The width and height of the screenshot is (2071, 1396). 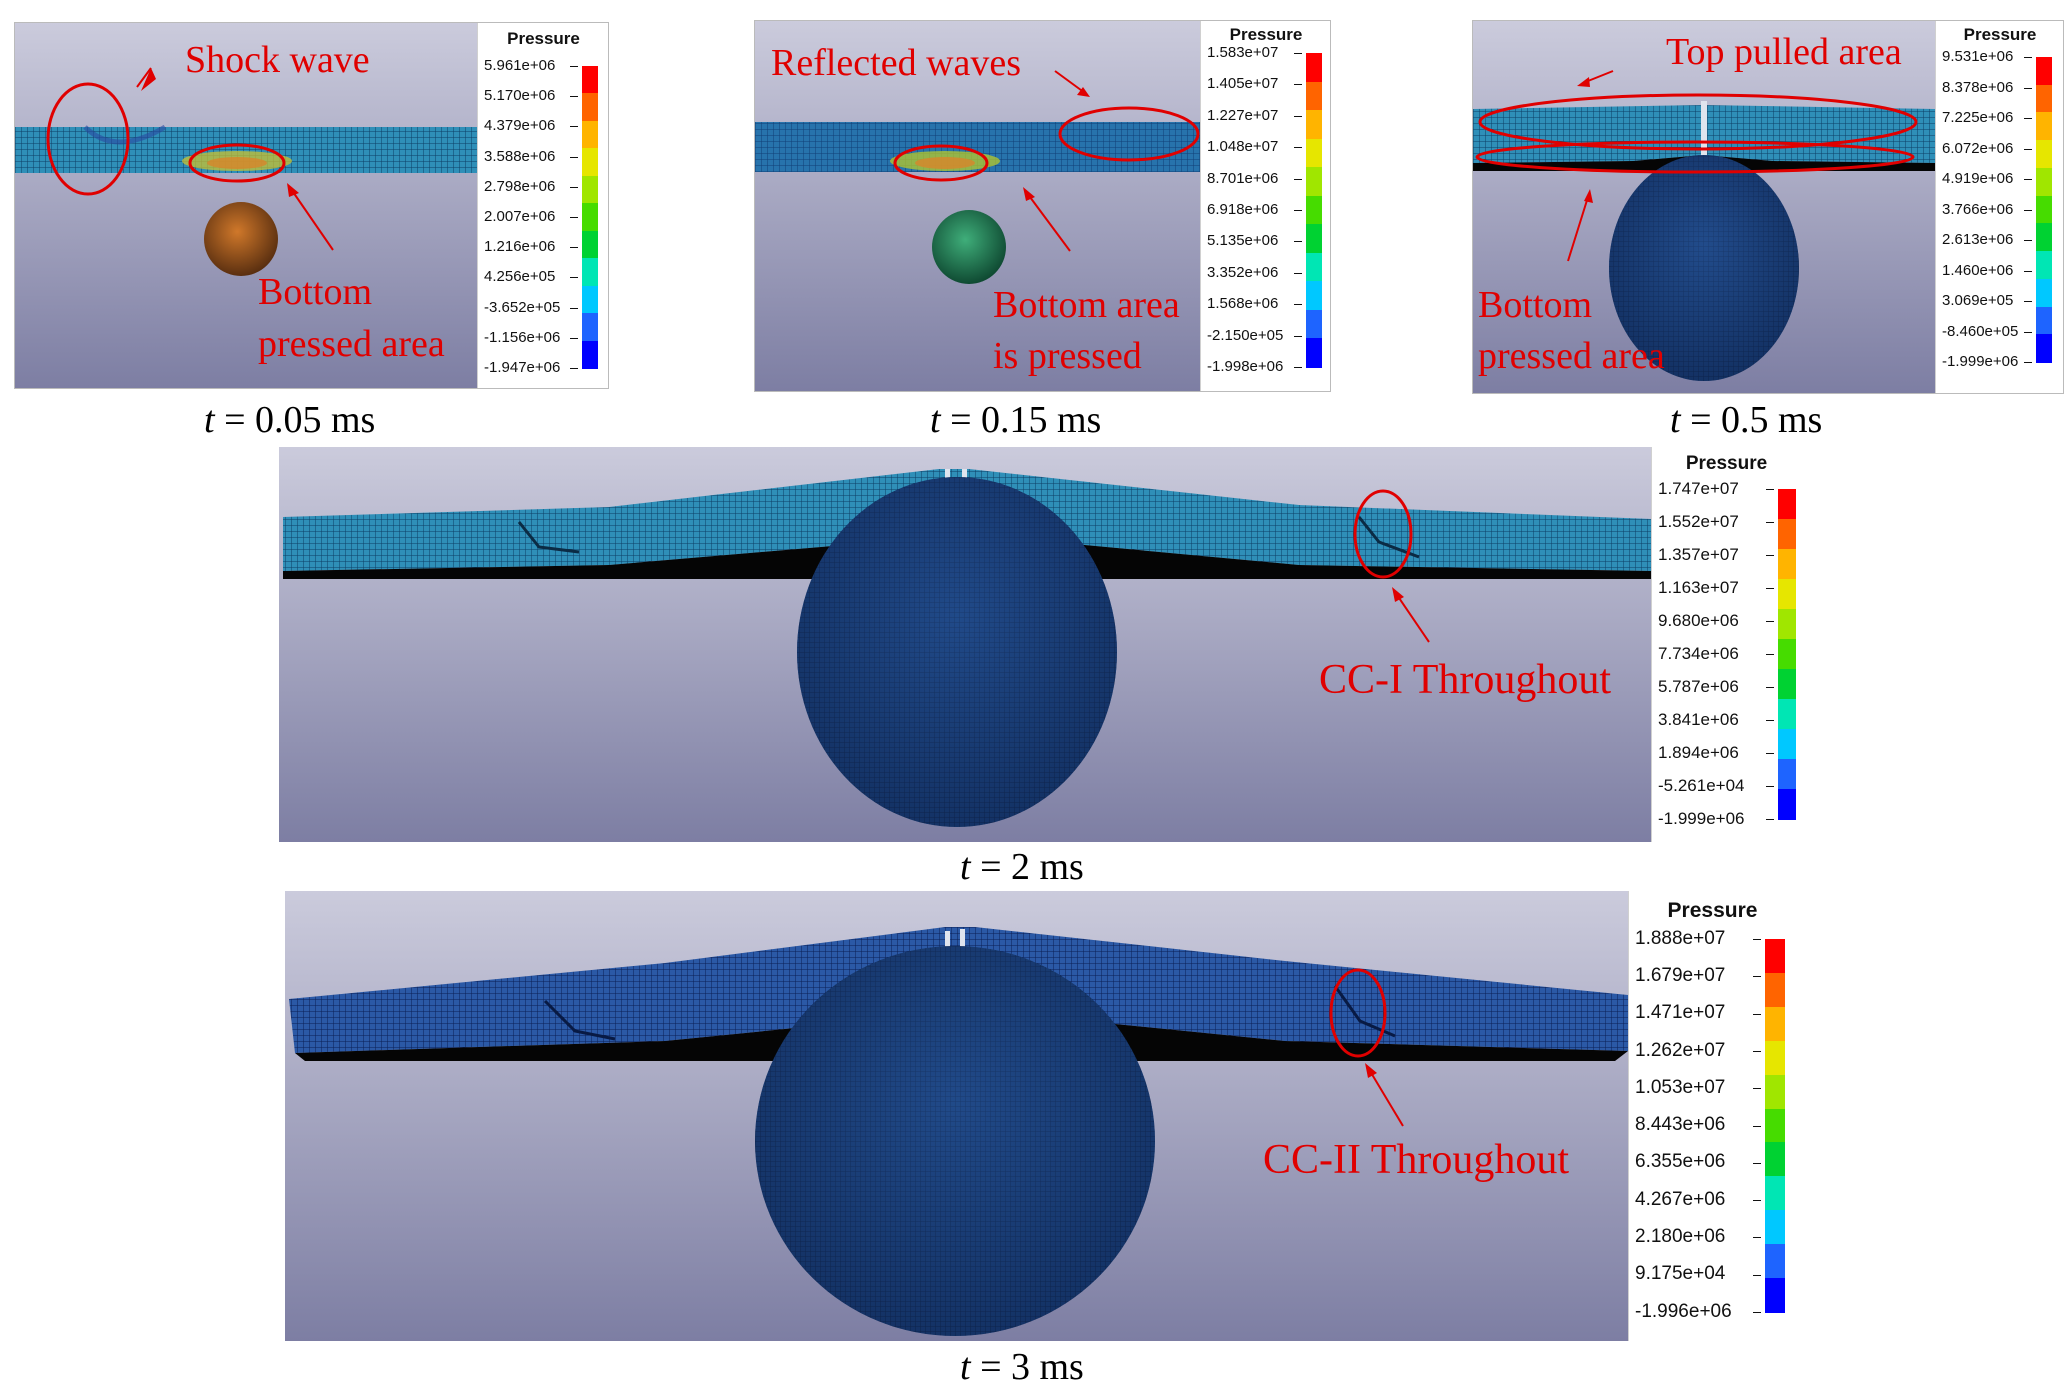 I want to click on legend-tick-label: 5.135e+06, so click(x=1243, y=241).